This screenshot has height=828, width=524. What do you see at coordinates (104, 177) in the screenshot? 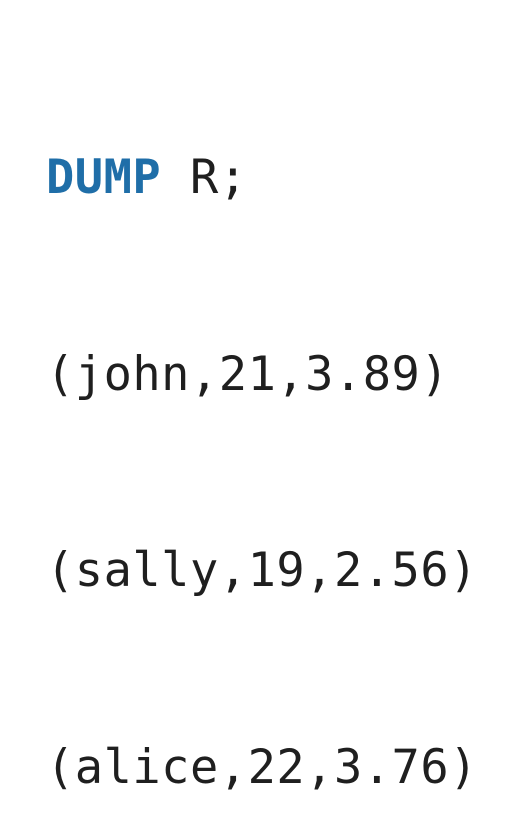
I see `dump-keyword: DUMP` at bounding box center [104, 177].